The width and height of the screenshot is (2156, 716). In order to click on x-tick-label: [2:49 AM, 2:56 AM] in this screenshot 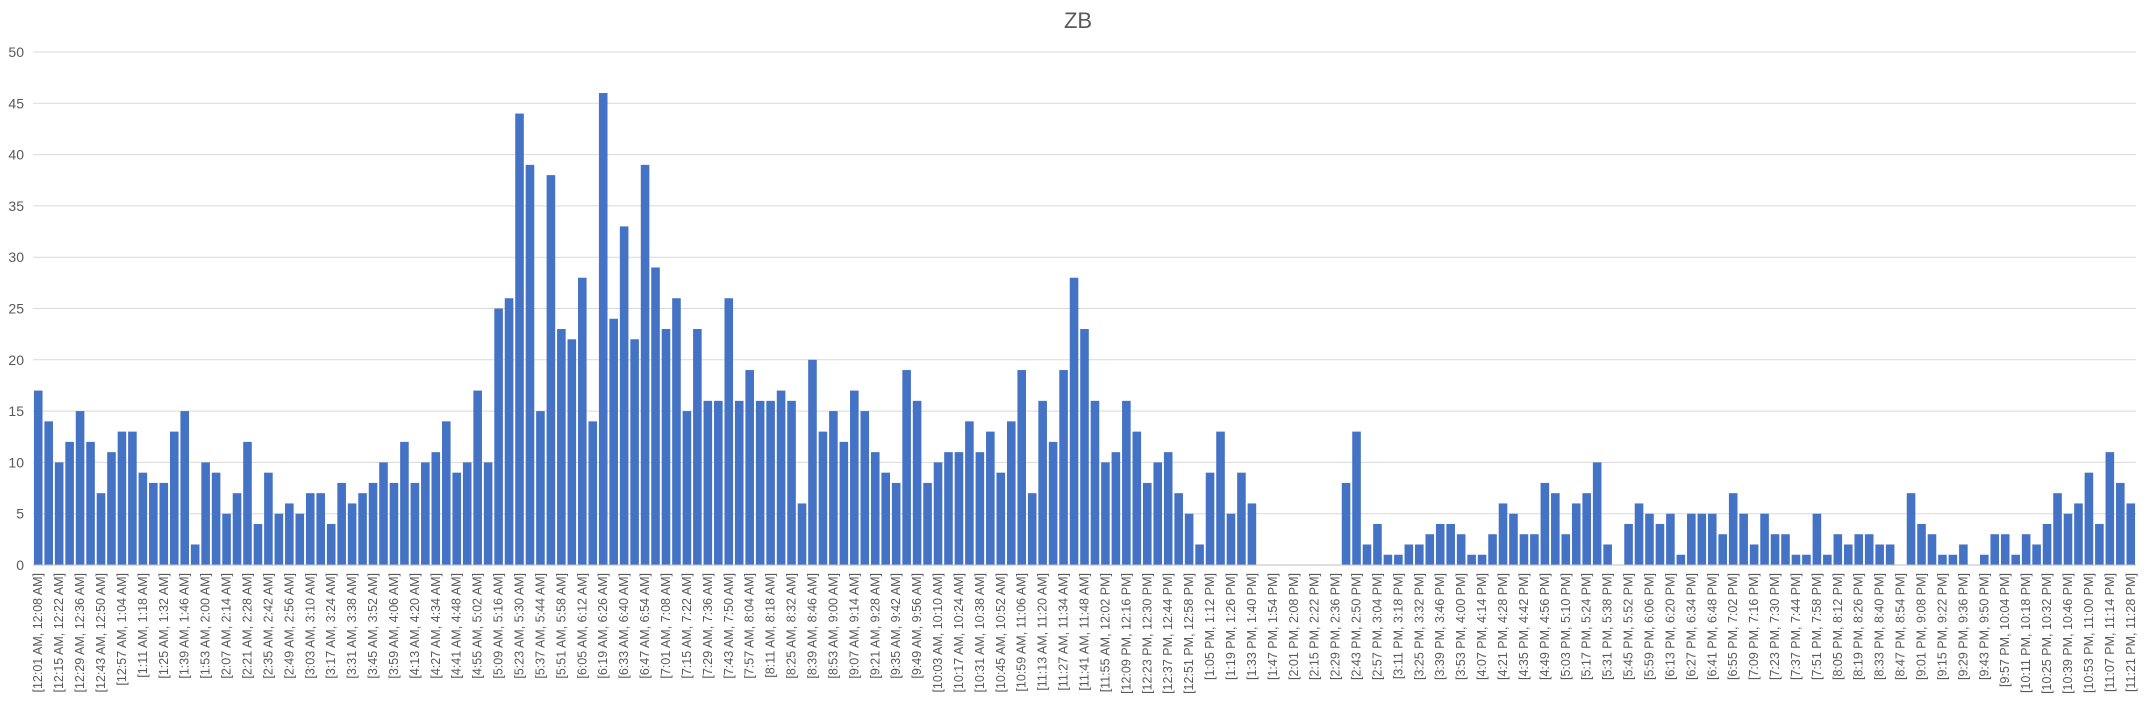, I will do `click(289, 626)`.